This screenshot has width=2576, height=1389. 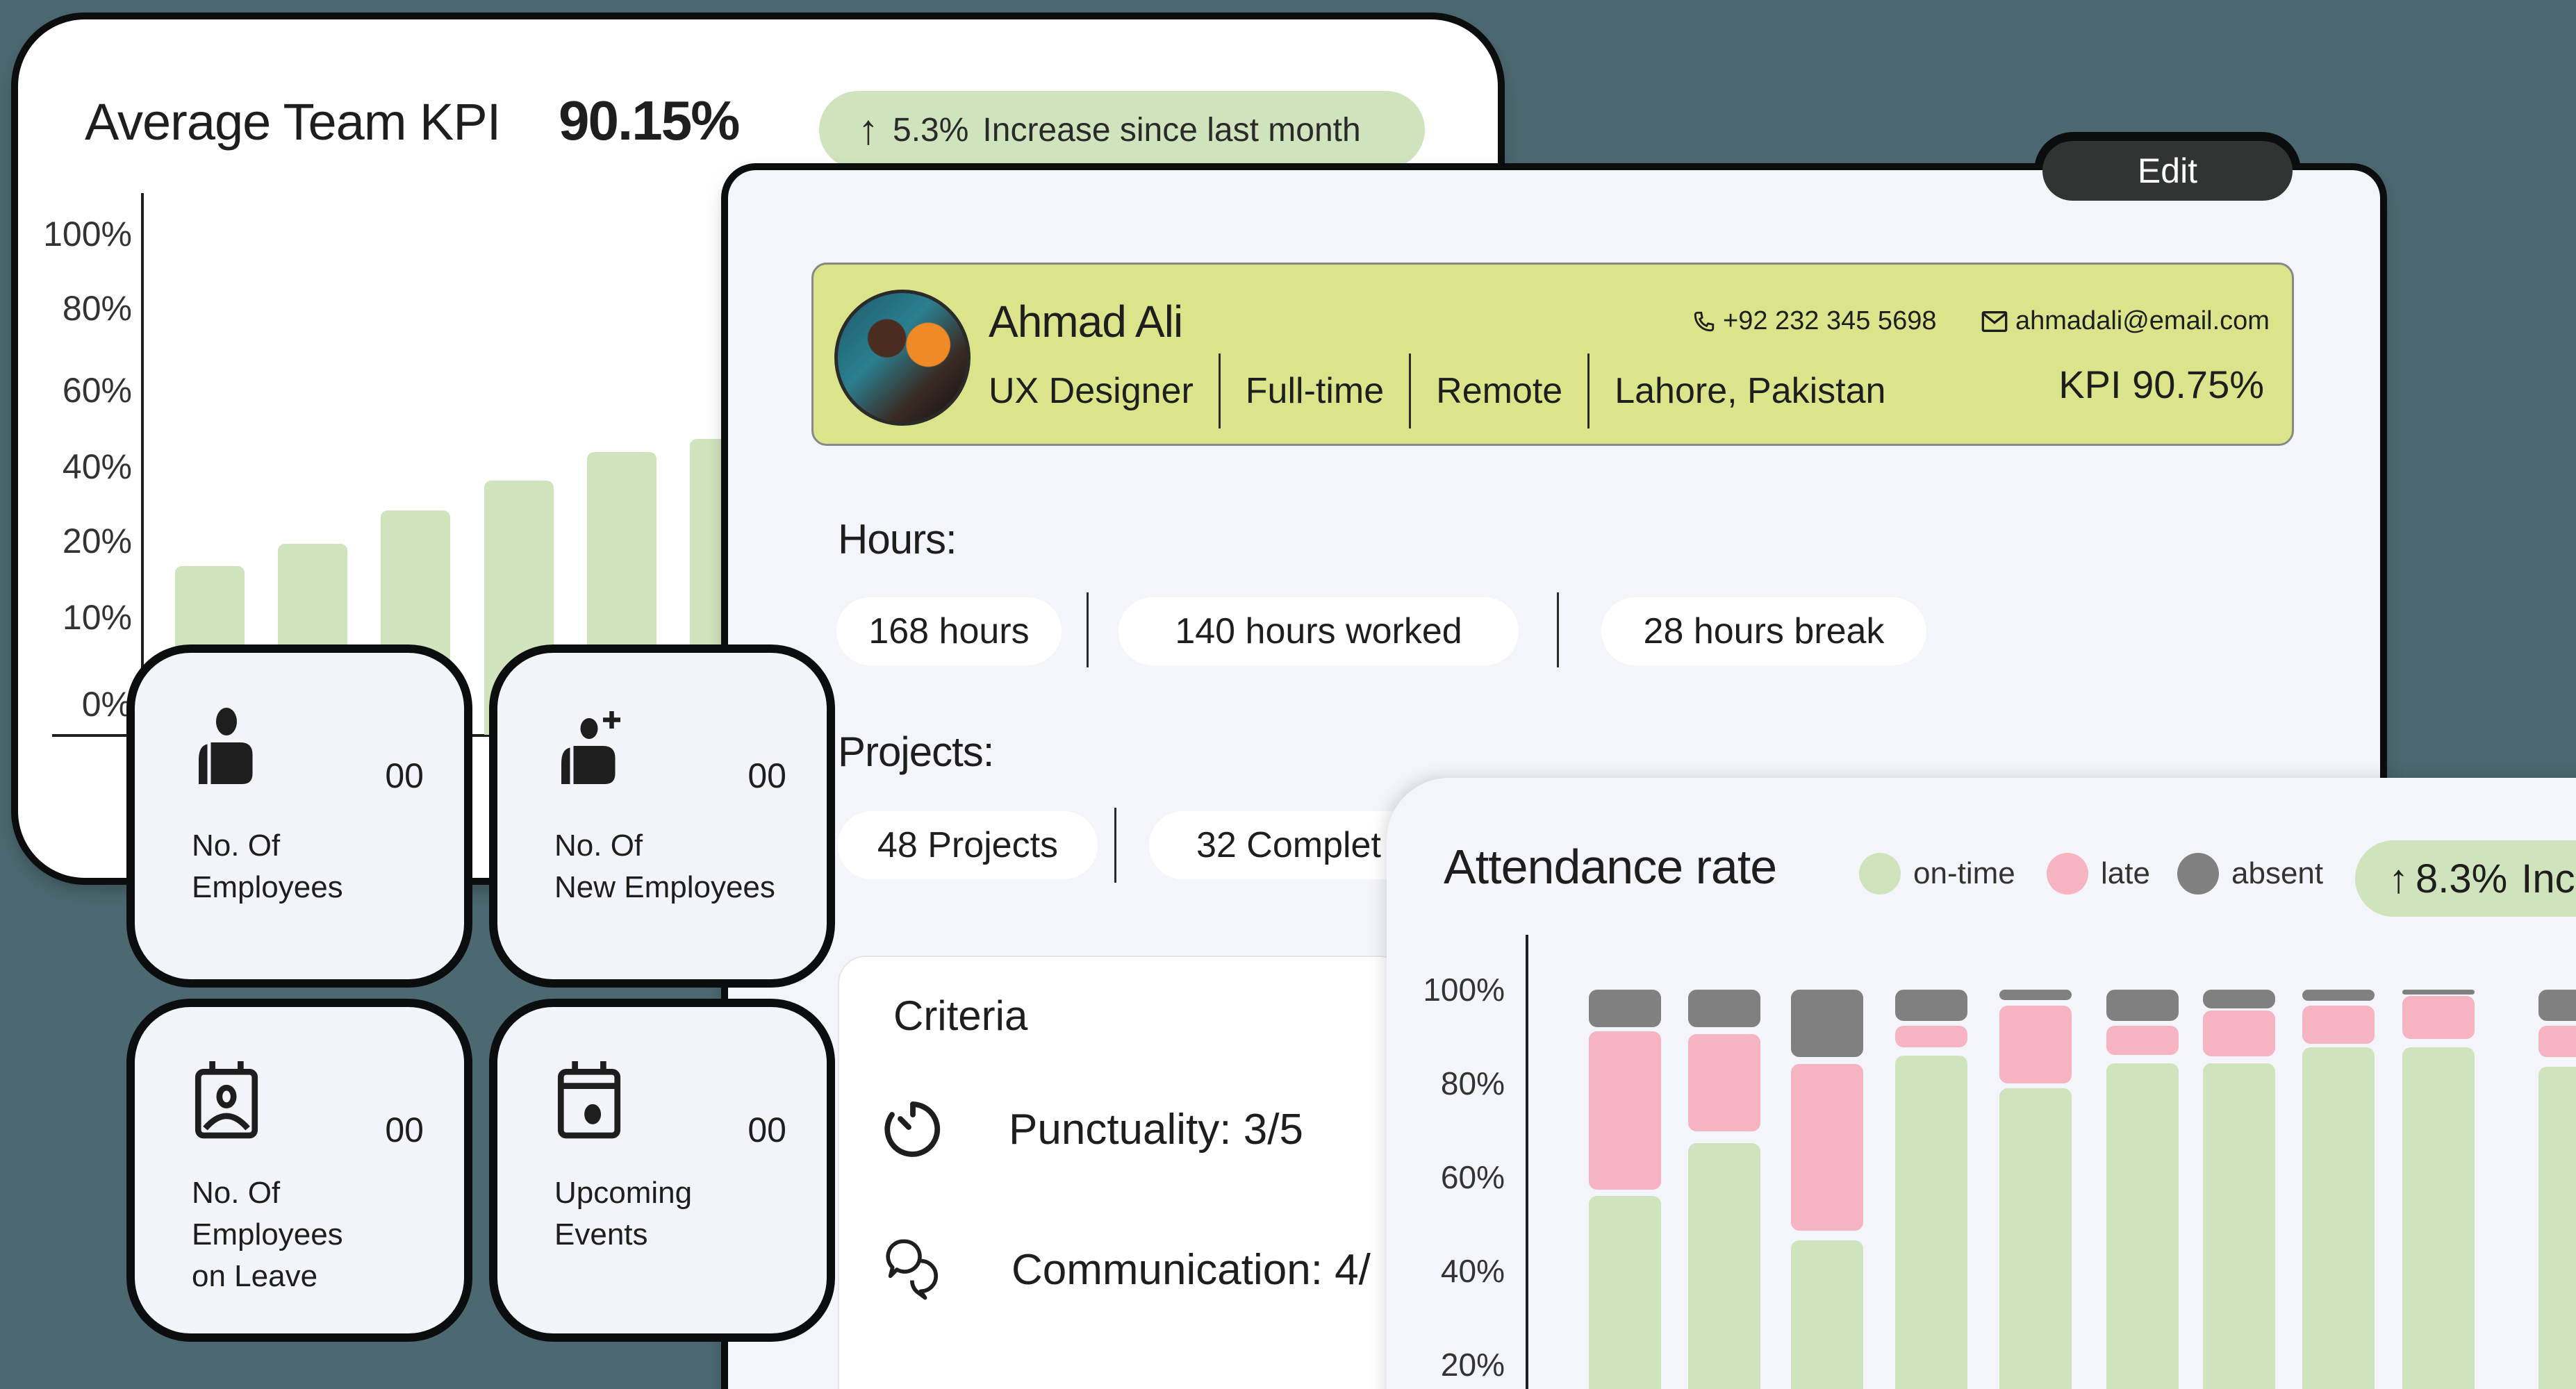 What do you see at coordinates (97, 390) in the screenshot?
I see `kpi-tick: 60%` at bounding box center [97, 390].